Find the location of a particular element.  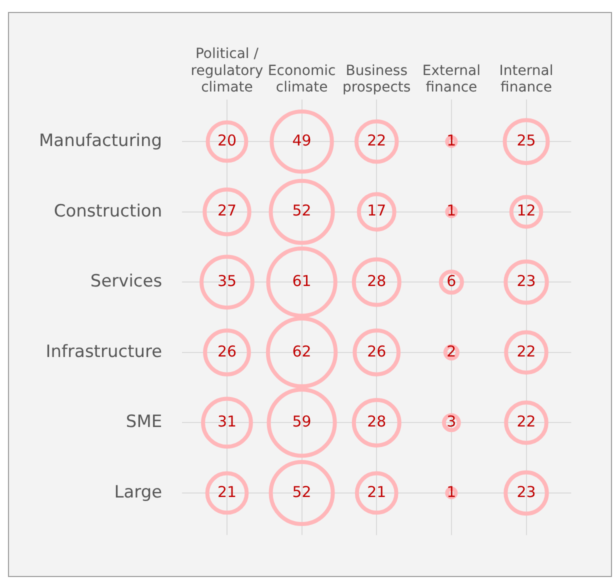

data-label: 6 is located at coordinates (451, 281).